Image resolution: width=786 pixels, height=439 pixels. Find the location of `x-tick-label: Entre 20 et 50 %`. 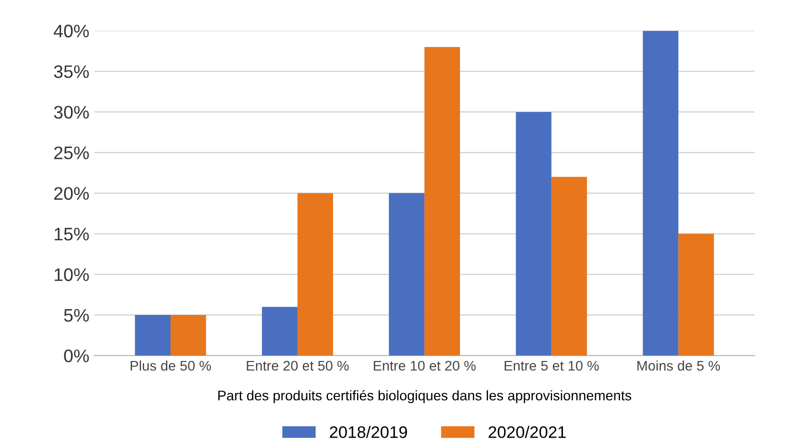

x-tick-label: Entre 20 et 50 % is located at coordinates (297, 365).